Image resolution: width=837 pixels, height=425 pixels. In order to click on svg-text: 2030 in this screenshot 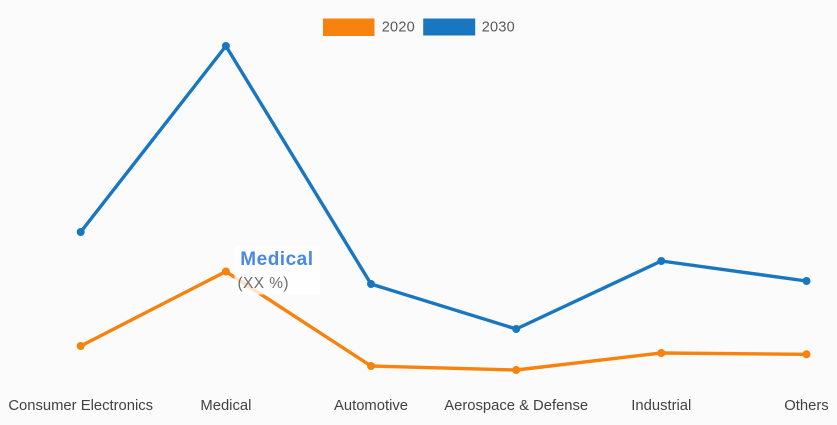, I will do `click(498, 28)`.